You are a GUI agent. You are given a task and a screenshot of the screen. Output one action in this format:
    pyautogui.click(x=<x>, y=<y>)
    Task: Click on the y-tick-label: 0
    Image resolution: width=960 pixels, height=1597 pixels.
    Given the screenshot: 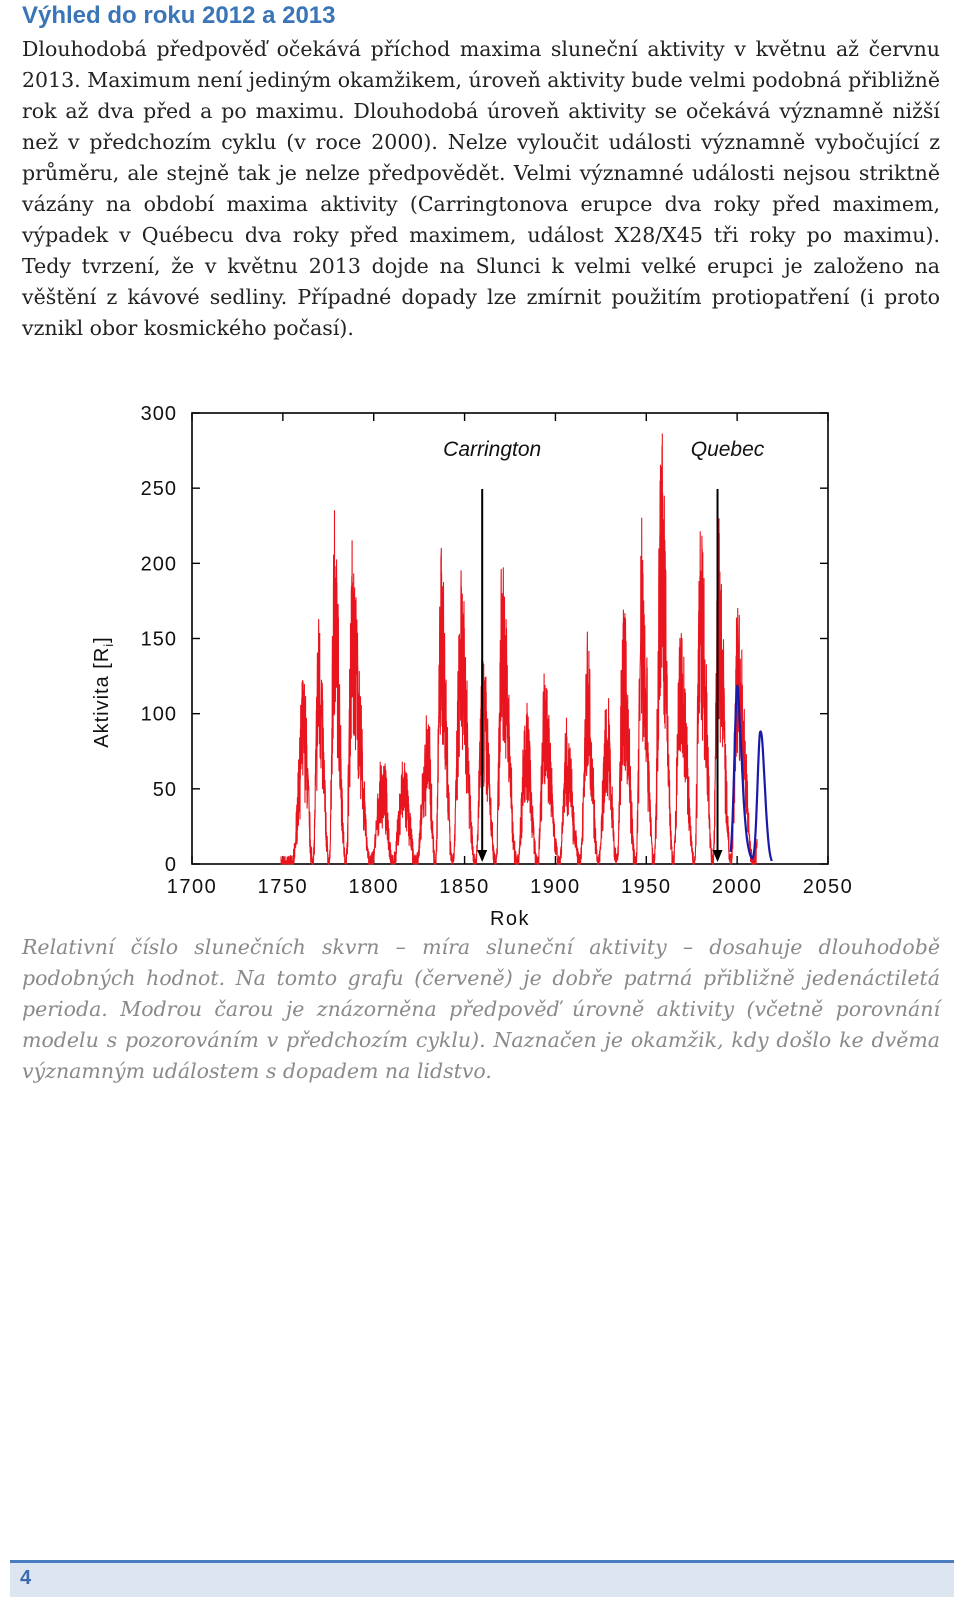 What is the action you would take?
    pyautogui.click(x=171, y=865)
    